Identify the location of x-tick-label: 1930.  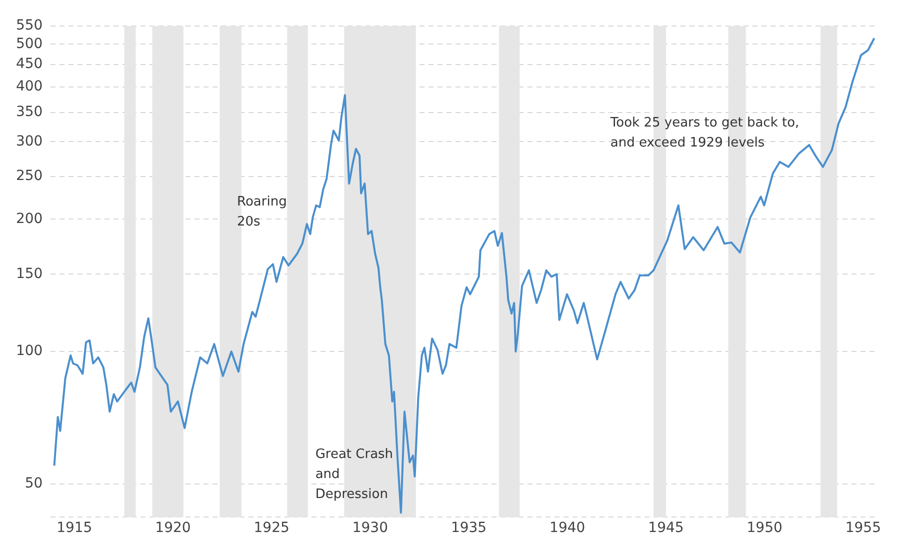
(370, 528).